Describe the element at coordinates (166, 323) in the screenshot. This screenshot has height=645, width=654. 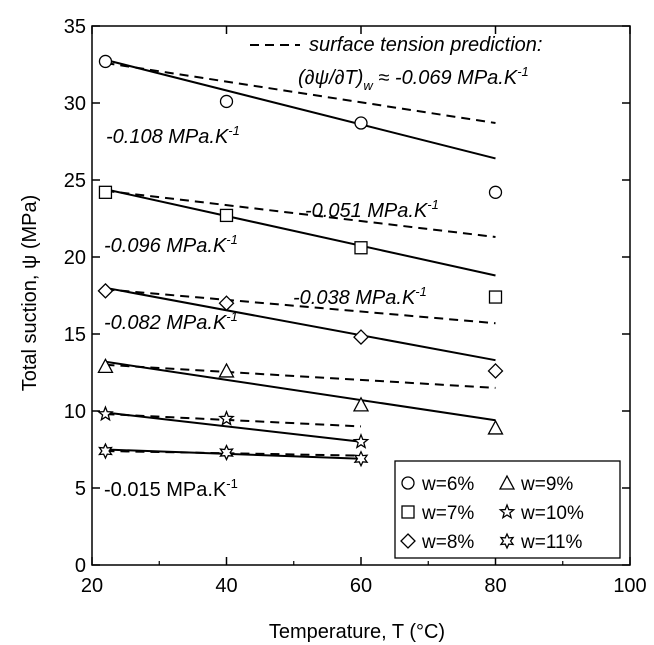
I see `slope-label-w8-base: -0.082 MPa.K` at that location.